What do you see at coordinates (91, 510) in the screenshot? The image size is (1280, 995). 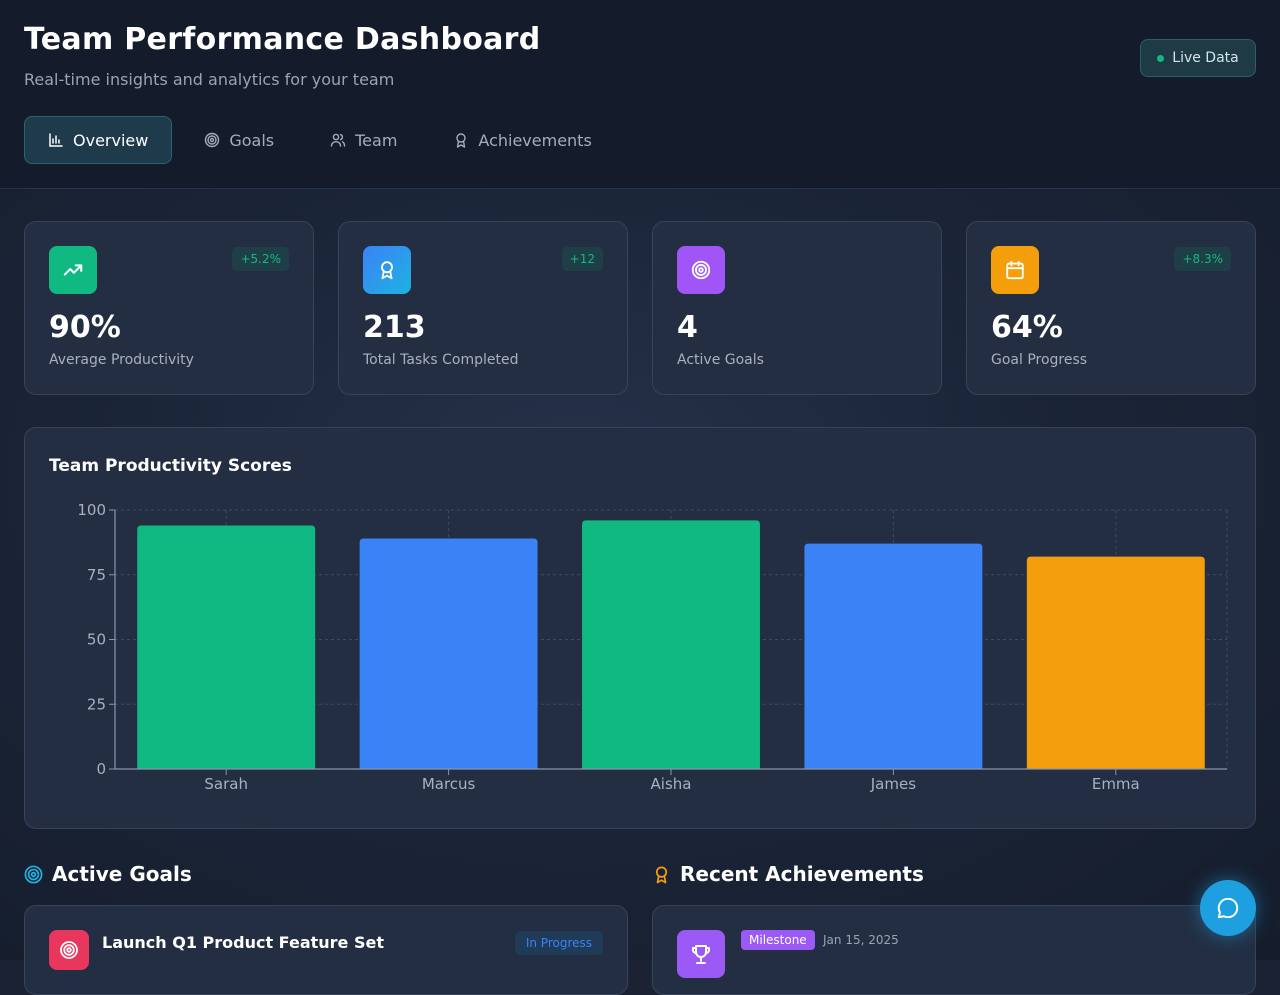 I see `y-tick-label: 100` at bounding box center [91, 510].